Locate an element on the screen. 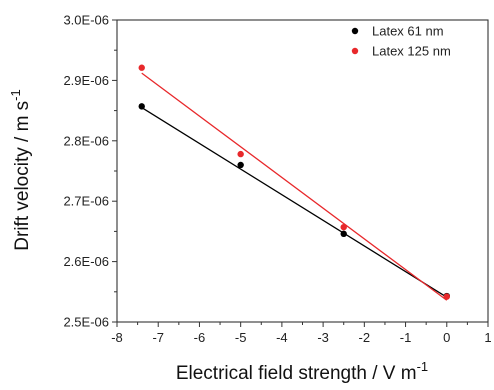 The image size is (494, 390). x-tick-label: 1 is located at coordinates (487, 337).